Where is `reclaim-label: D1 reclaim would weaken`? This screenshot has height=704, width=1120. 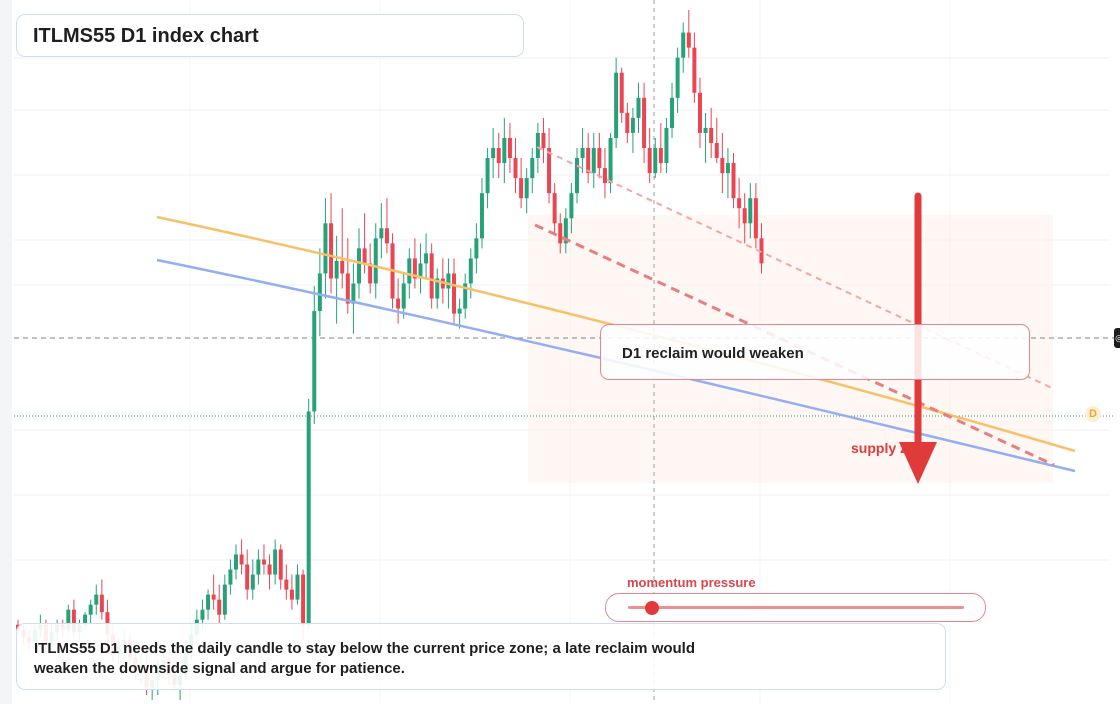
reclaim-label: D1 reclaim would weaken is located at coordinates (713, 353).